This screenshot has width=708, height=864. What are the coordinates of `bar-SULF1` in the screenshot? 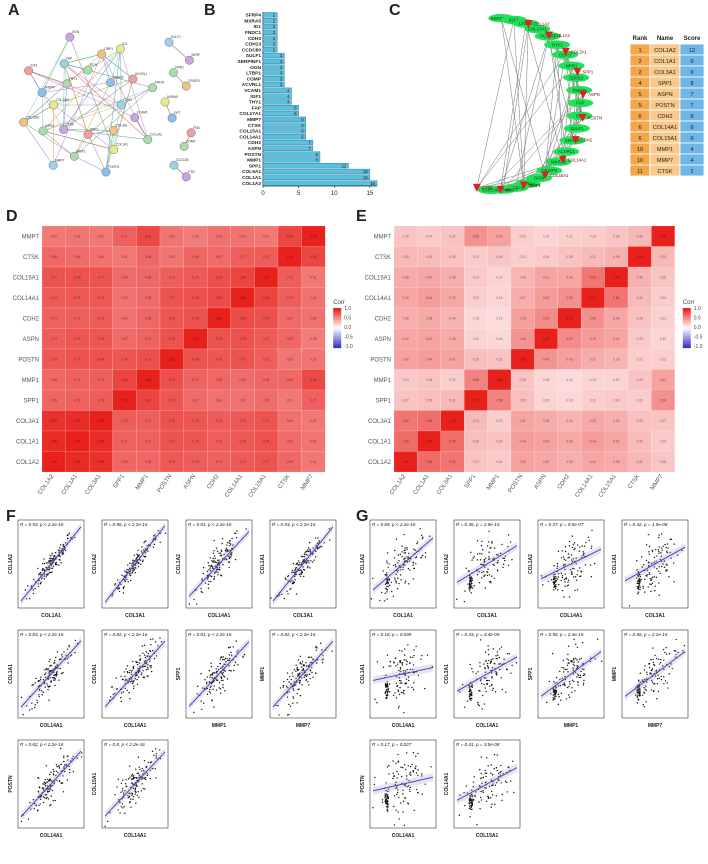 It's located at (273, 55).